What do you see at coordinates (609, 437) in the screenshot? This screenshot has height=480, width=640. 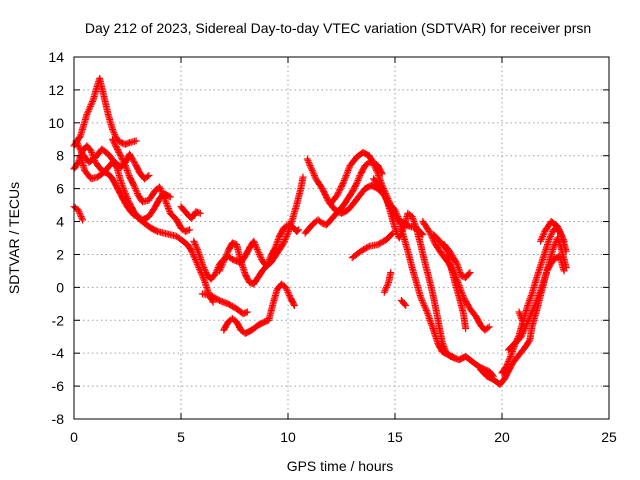 I see `x-tick-label: 25` at bounding box center [609, 437].